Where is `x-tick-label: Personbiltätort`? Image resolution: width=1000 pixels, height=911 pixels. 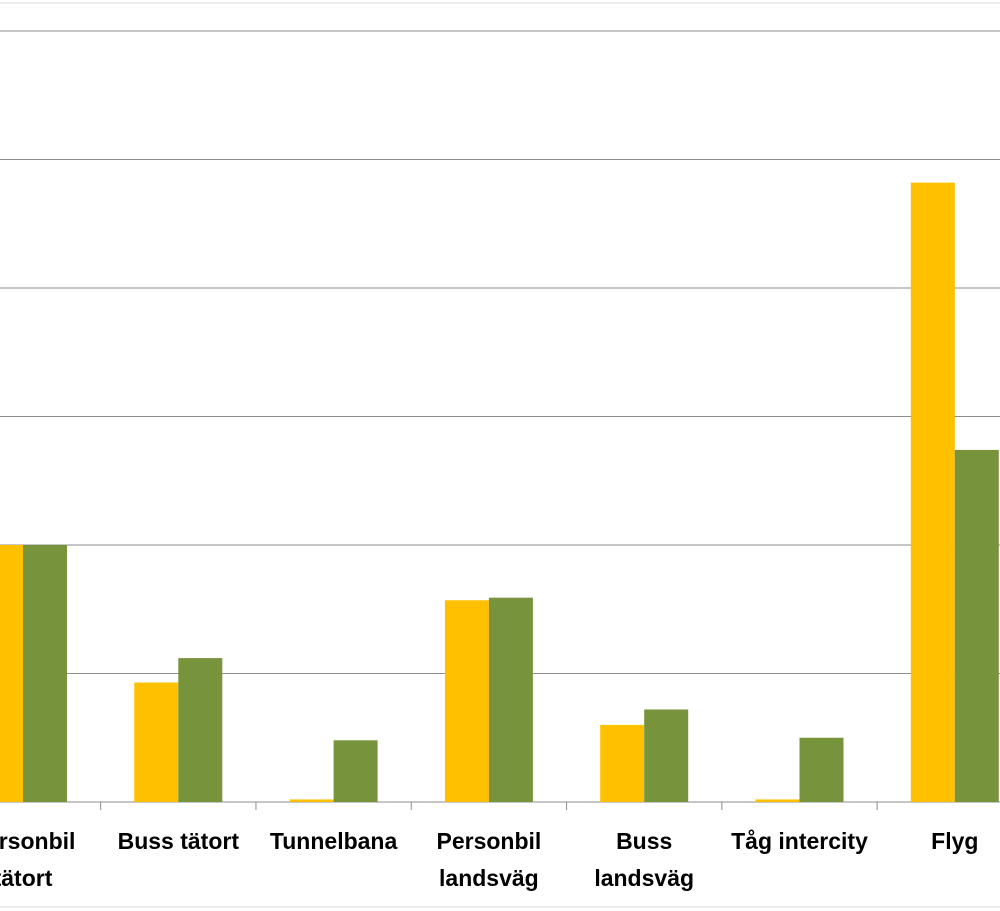 x-tick-label: Personbiltätort is located at coordinates (37, 859).